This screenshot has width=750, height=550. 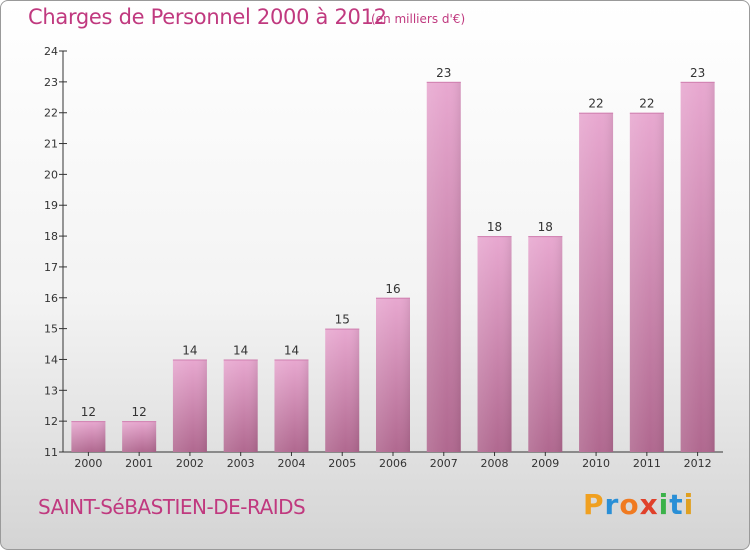 I want to click on chart-subtitle: (en milliers d'€), so click(x=418, y=19).